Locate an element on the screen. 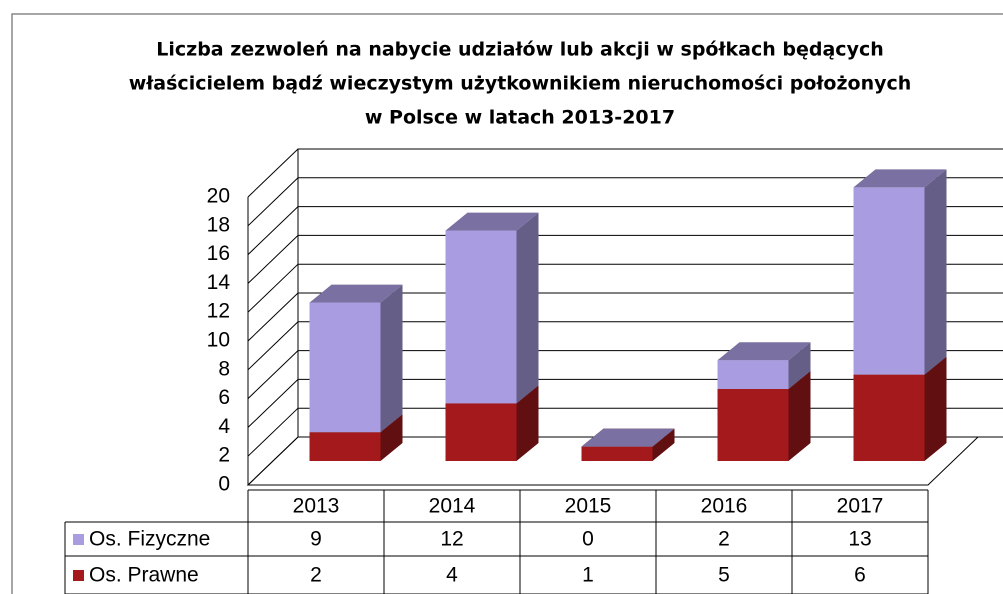  y-tick-label: 0 is located at coordinates (224, 484).